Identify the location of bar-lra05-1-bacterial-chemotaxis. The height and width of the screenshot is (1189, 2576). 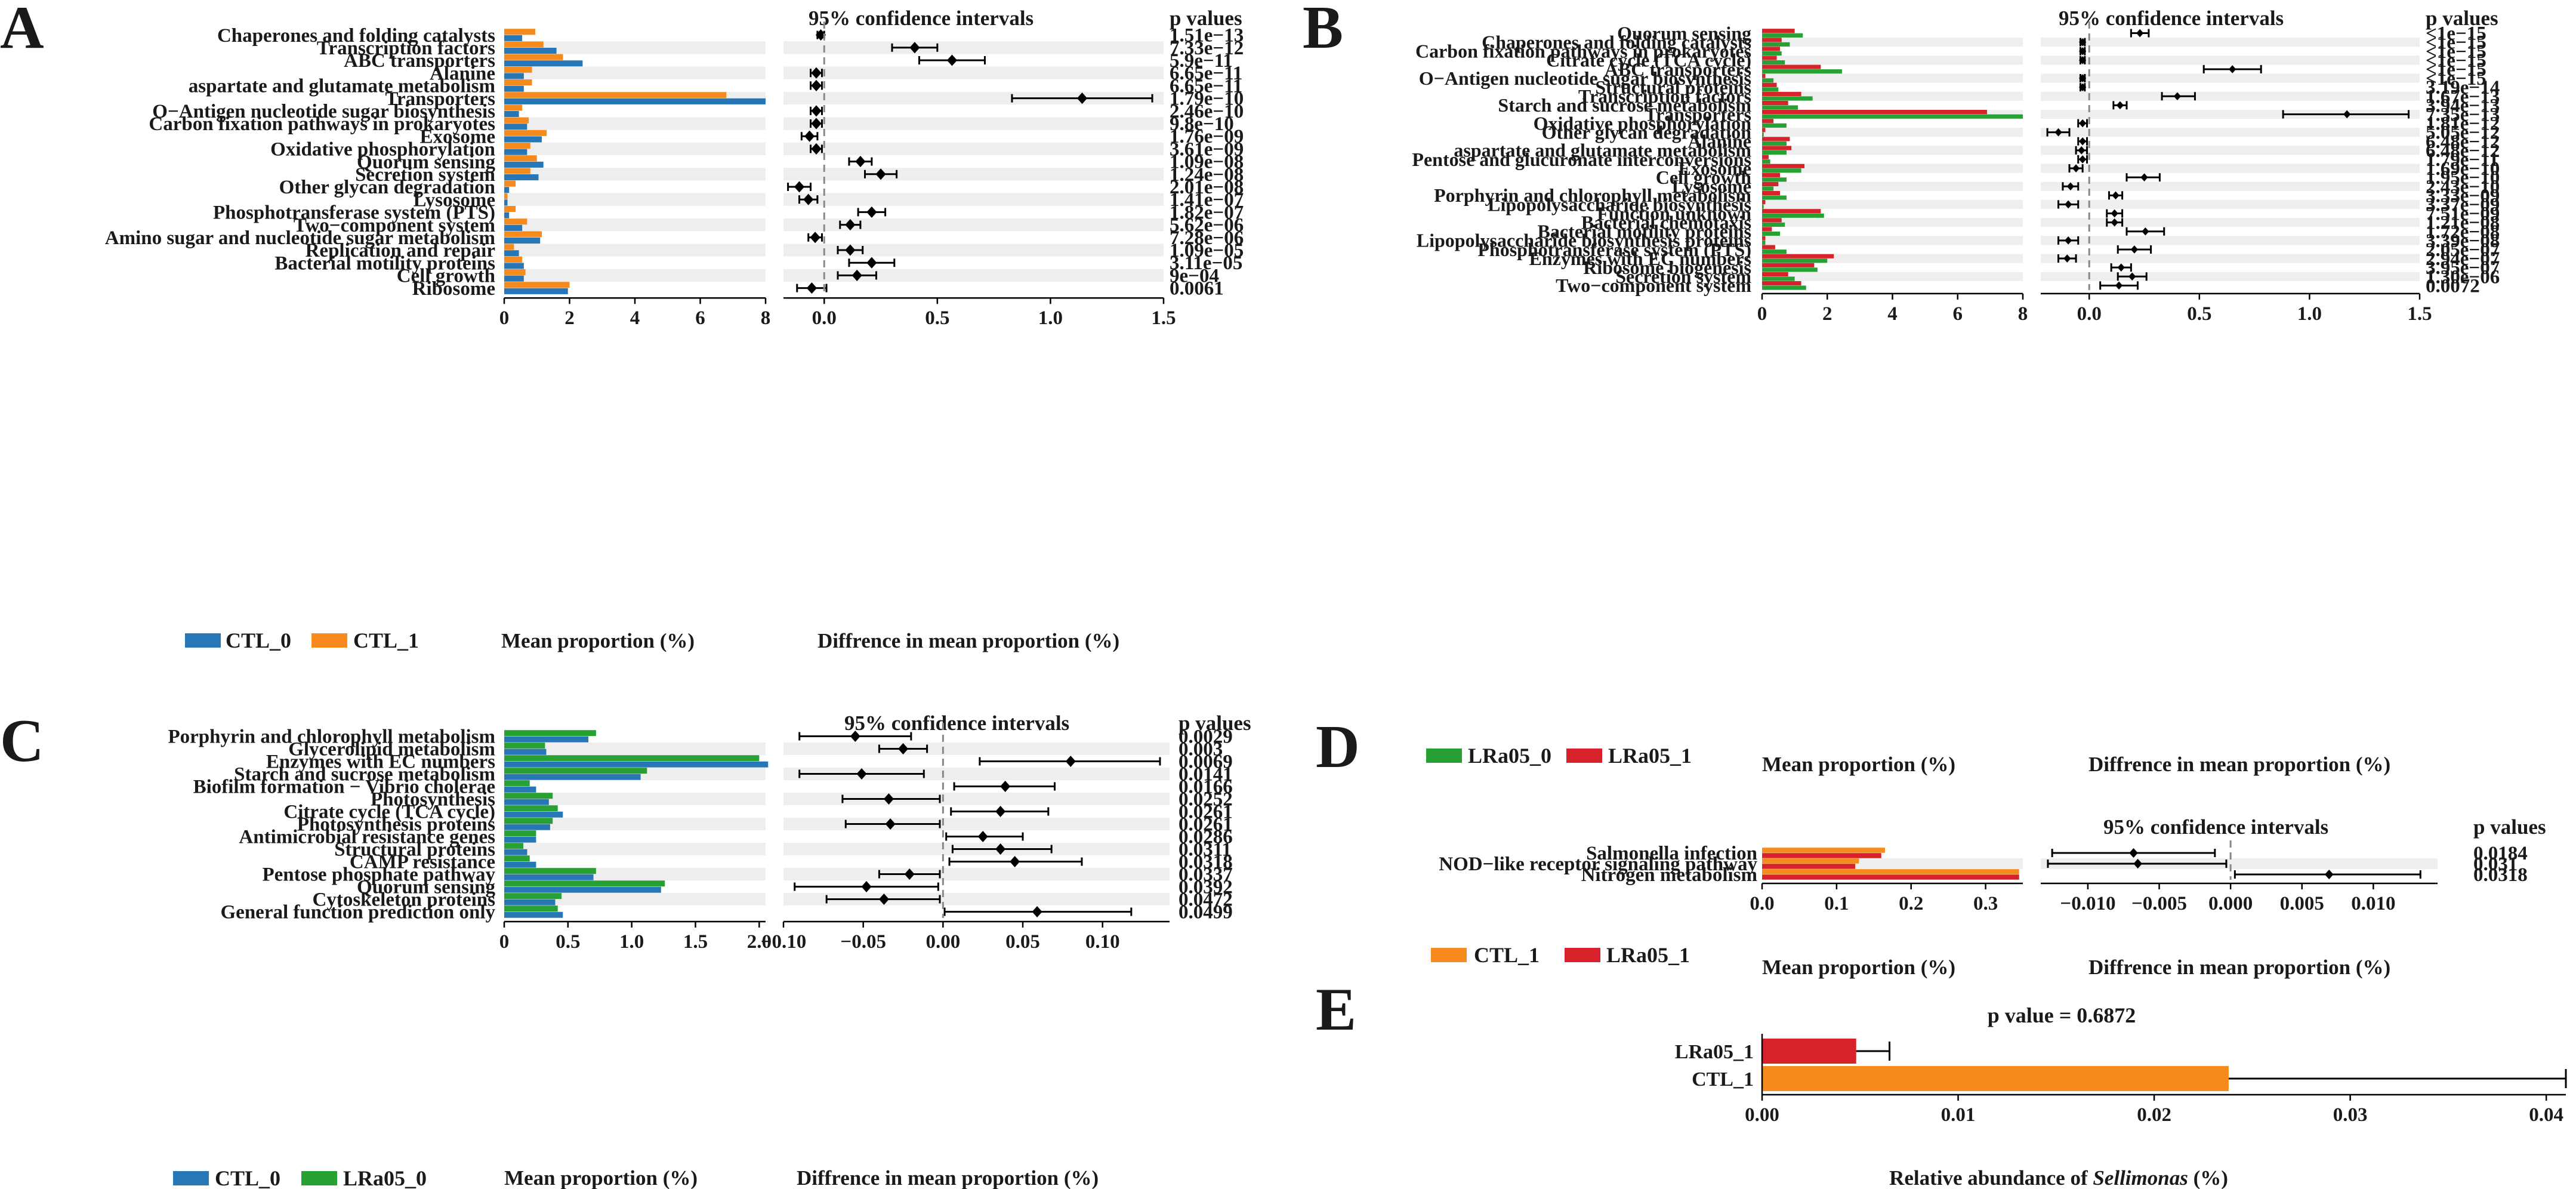
(1772, 220).